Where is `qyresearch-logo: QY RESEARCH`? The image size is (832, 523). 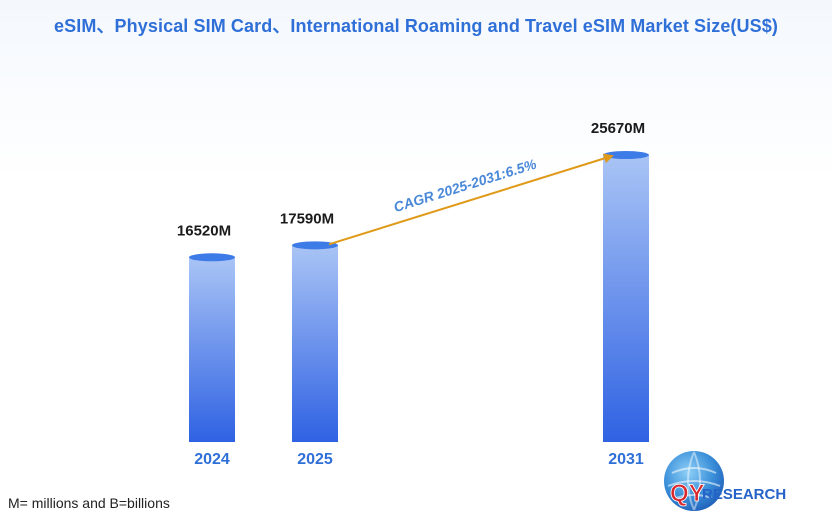 qyresearch-logo: QY RESEARCH is located at coordinates (725, 481).